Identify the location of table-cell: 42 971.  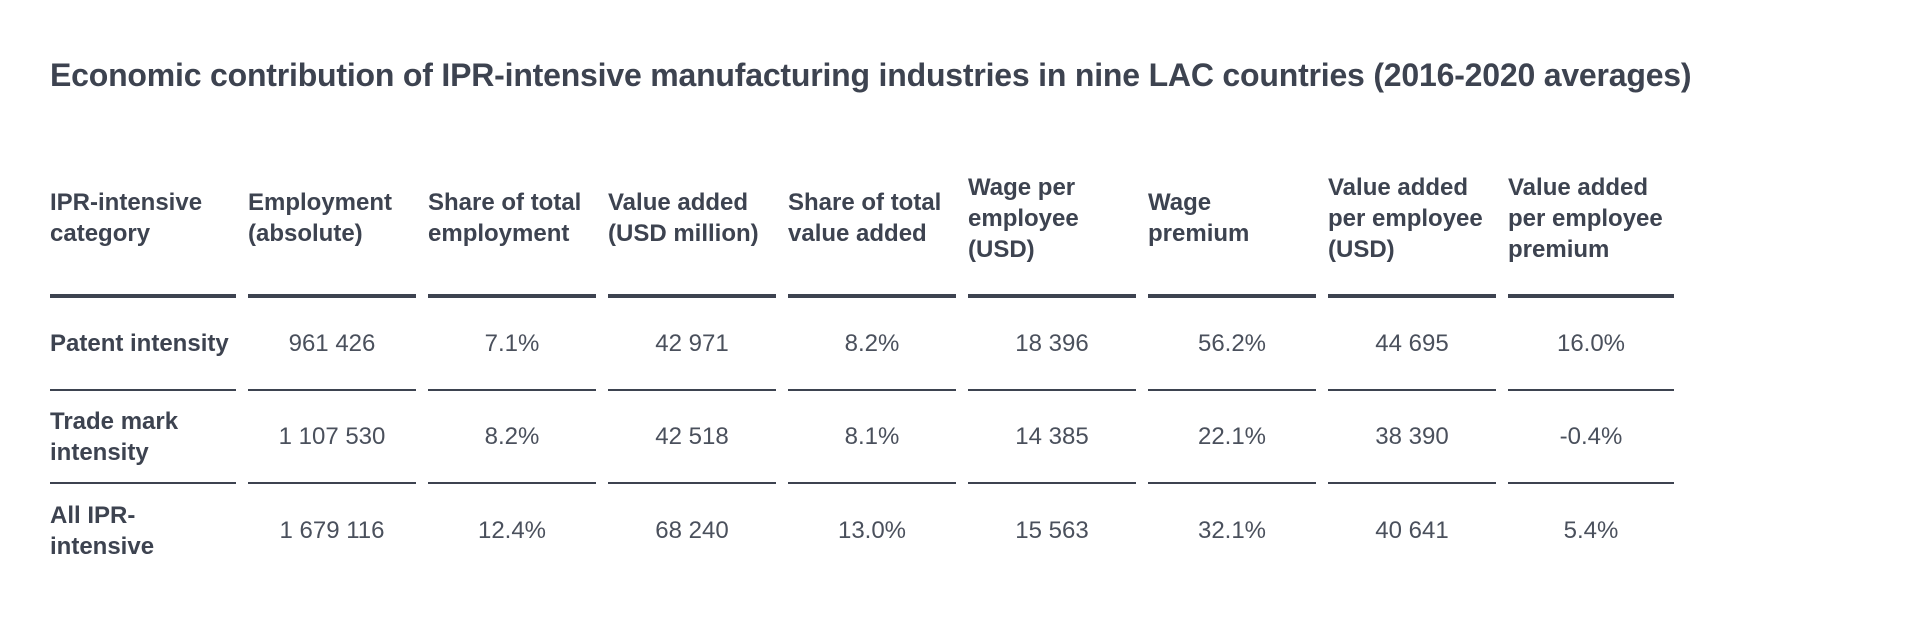
(698, 344).